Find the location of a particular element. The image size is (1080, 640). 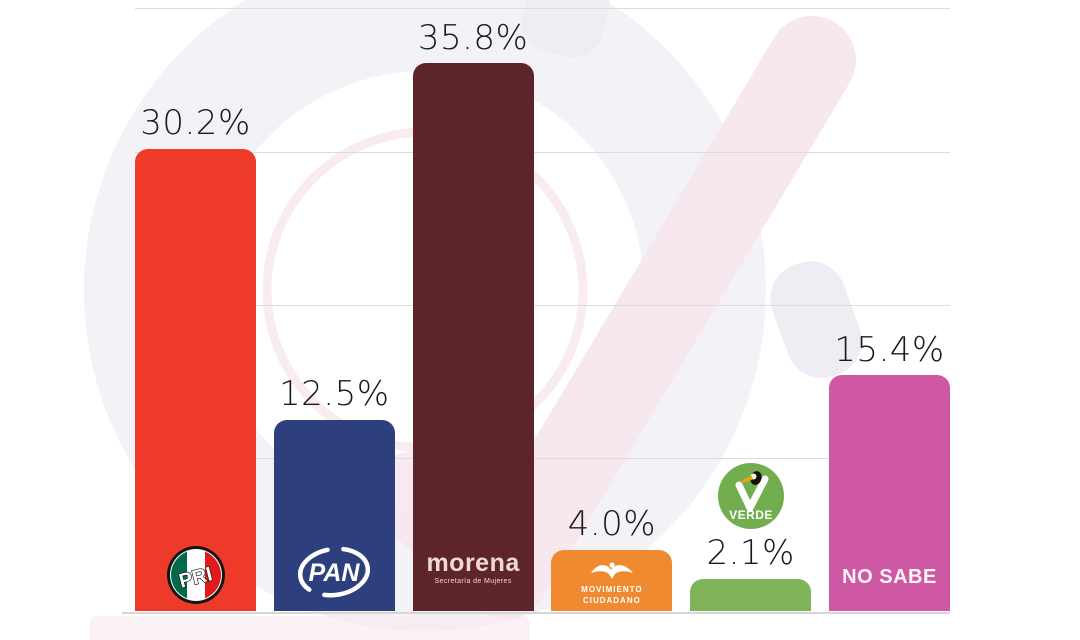

pri-logo: PRI is located at coordinates (195, 575).